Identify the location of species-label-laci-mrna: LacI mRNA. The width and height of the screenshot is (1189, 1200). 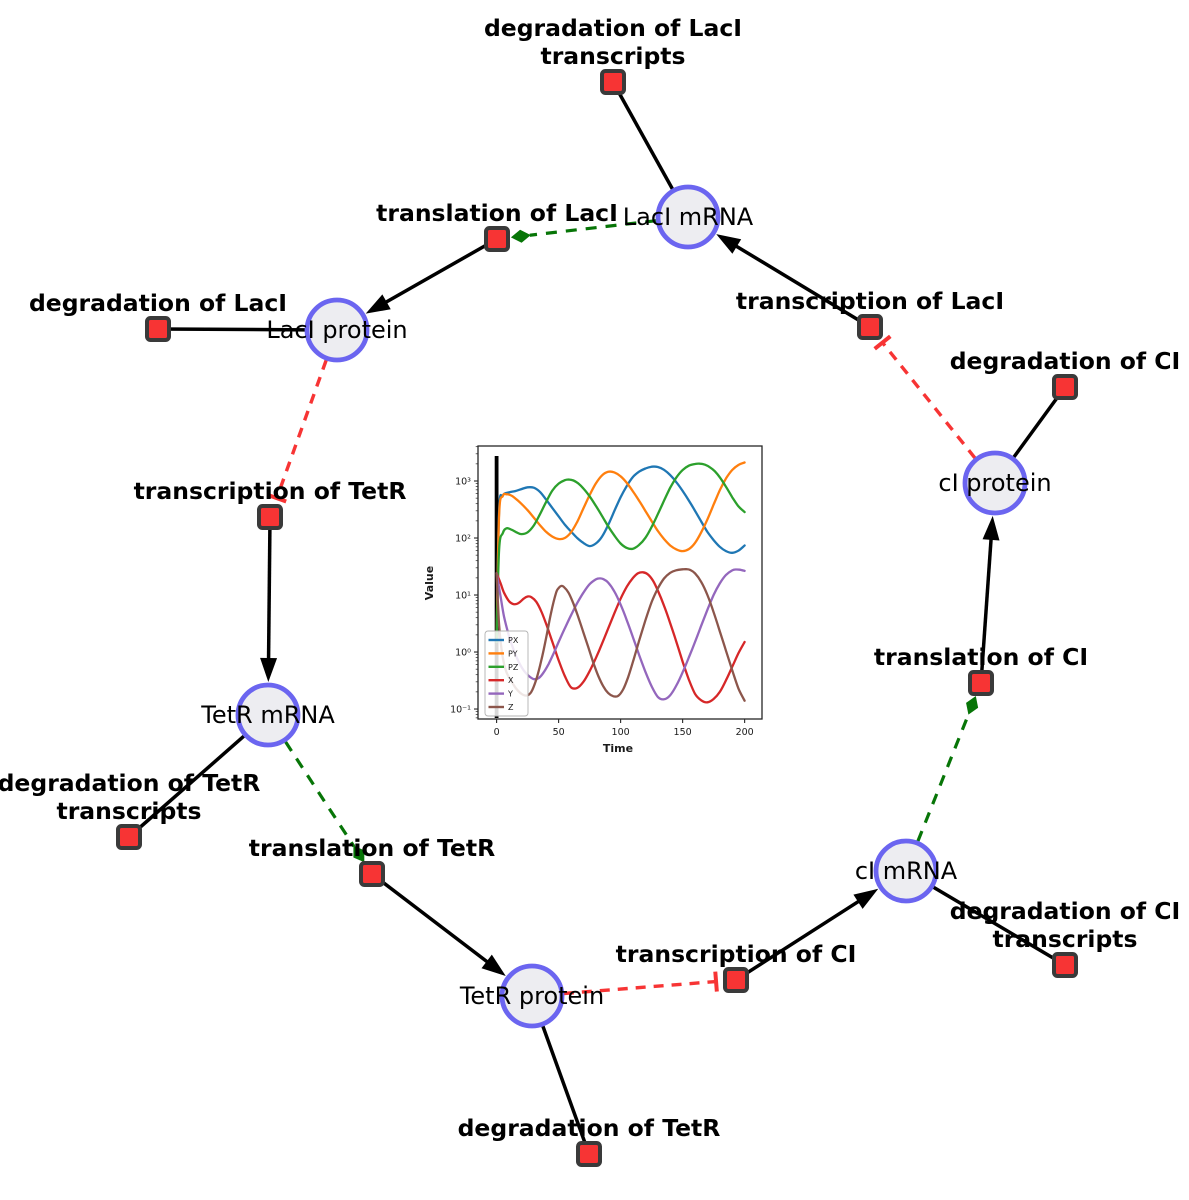
(688, 217).